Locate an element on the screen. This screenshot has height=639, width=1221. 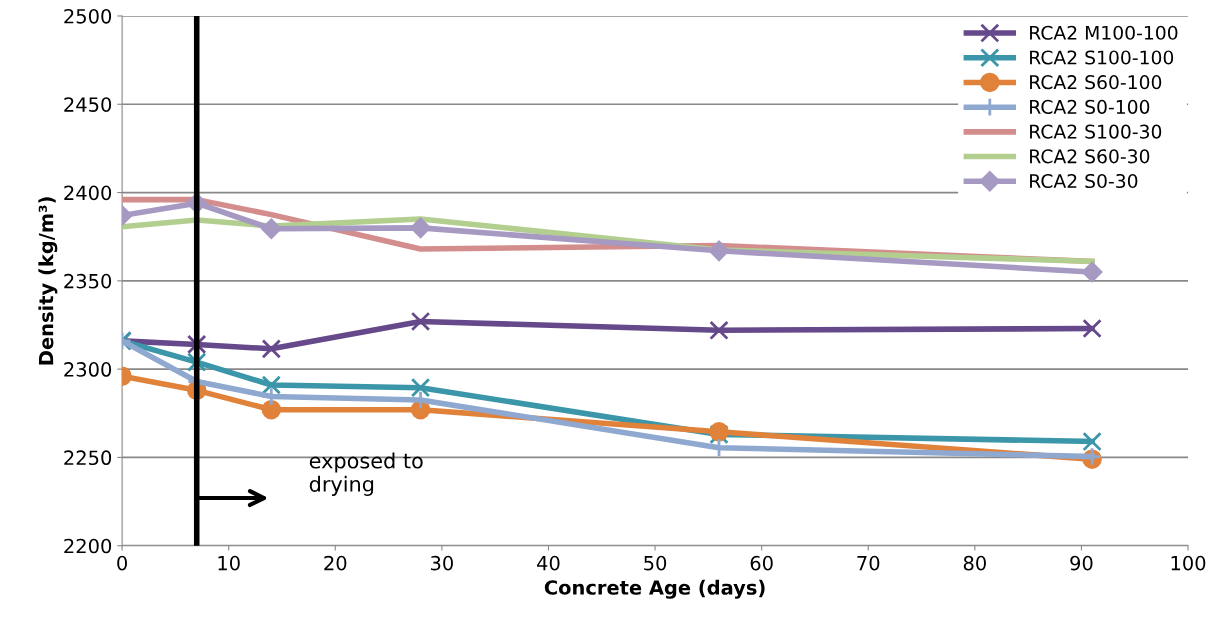
y-tick-label: 2350 is located at coordinates (88, 281).